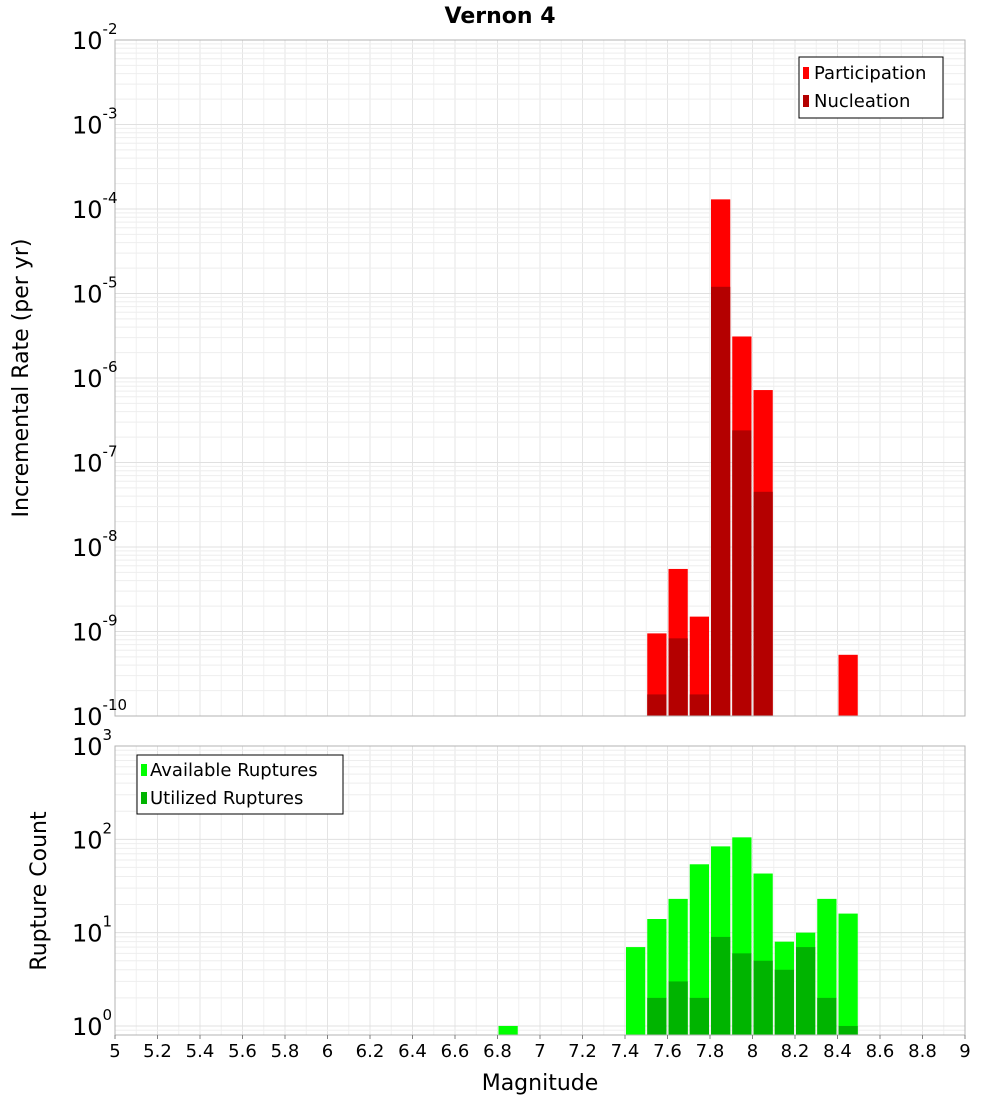  What do you see at coordinates (144, 798) in the screenshot?
I see `legend-utilized-swatch` at bounding box center [144, 798].